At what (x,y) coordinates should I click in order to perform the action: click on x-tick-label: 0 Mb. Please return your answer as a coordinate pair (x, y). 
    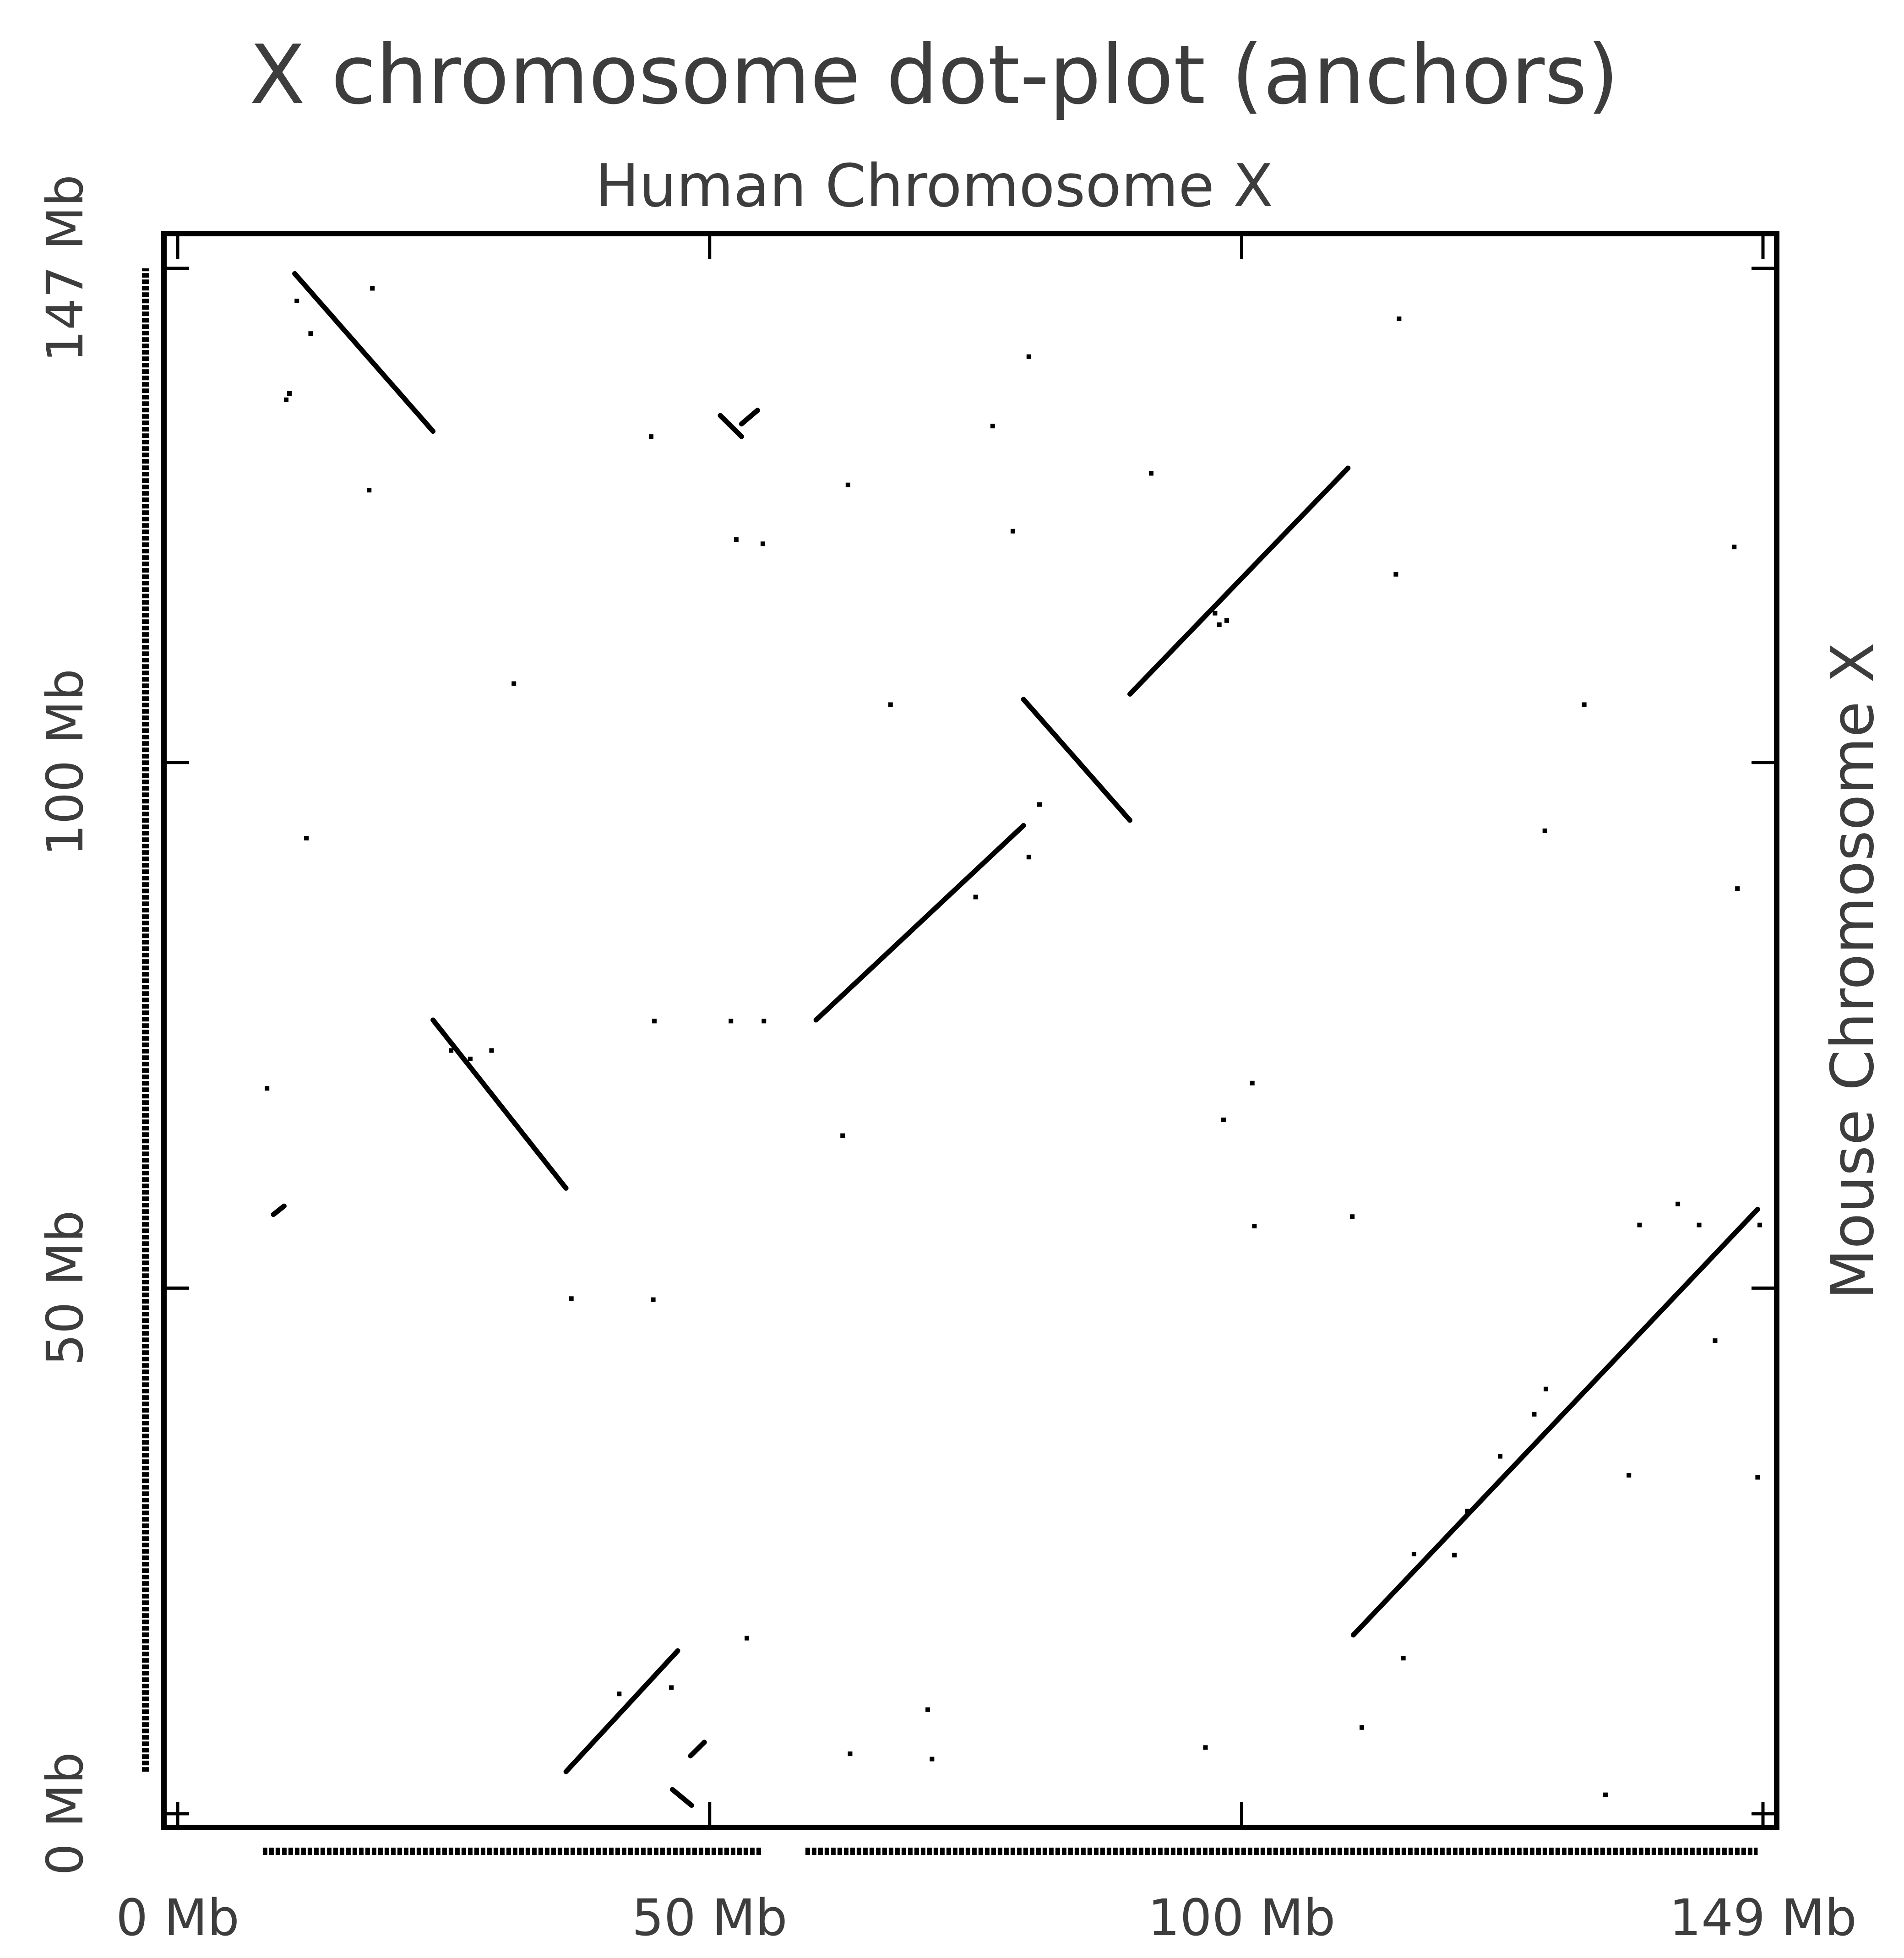
    Looking at the image, I should click on (177, 1917).